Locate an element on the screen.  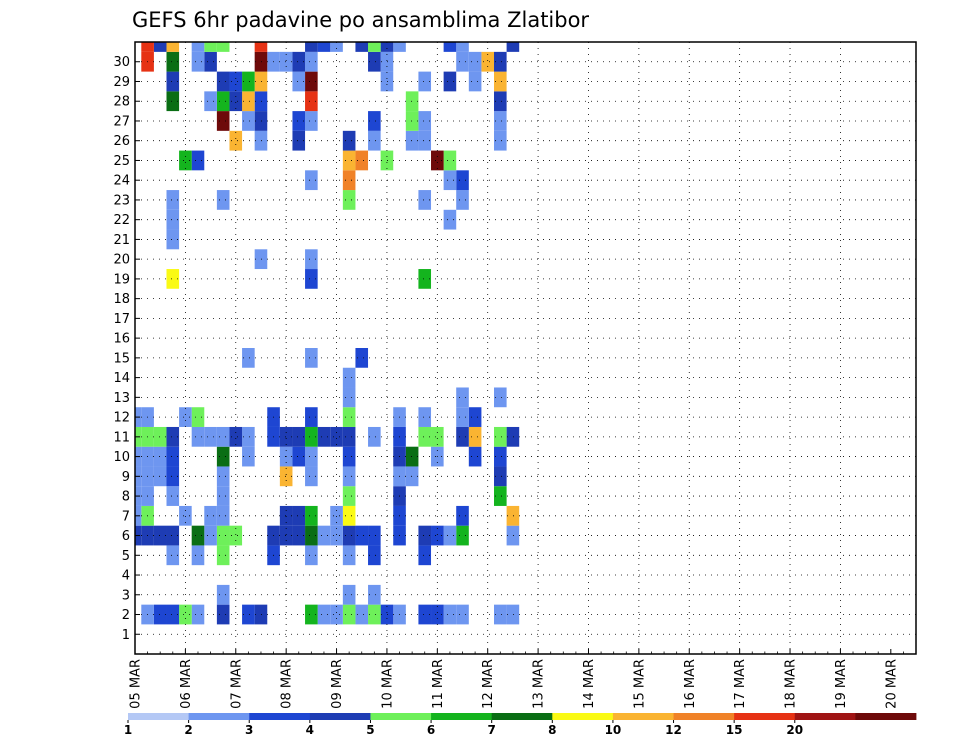
y-tick-label: 30 is located at coordinates (121, 62).